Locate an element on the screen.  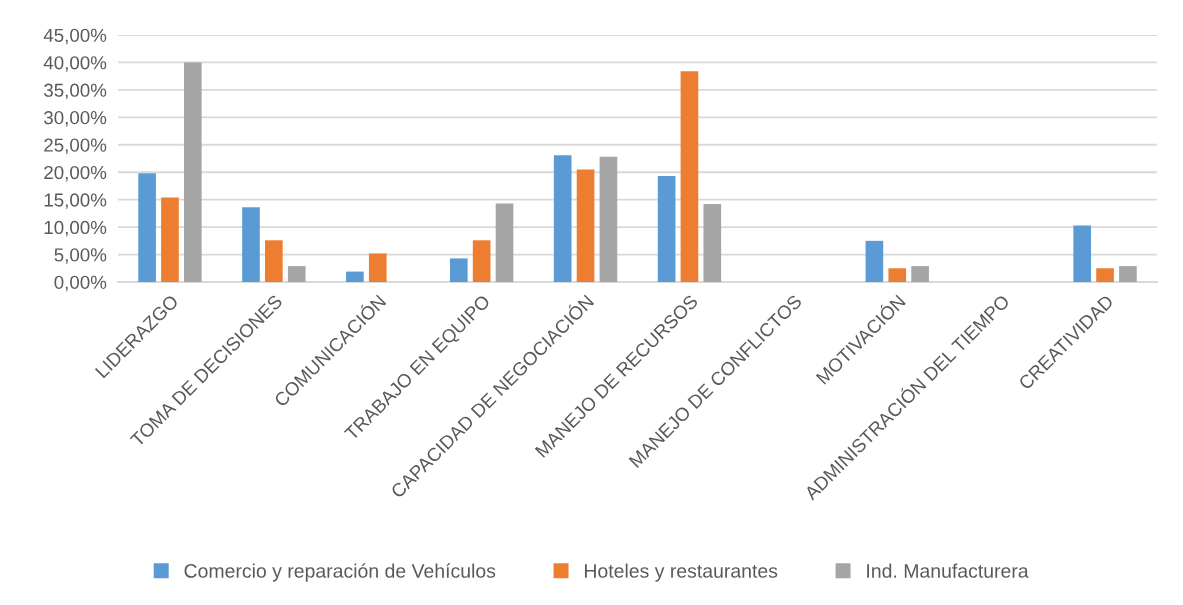
y-tick-label: 15,00% is located at coordinates (75, 201).